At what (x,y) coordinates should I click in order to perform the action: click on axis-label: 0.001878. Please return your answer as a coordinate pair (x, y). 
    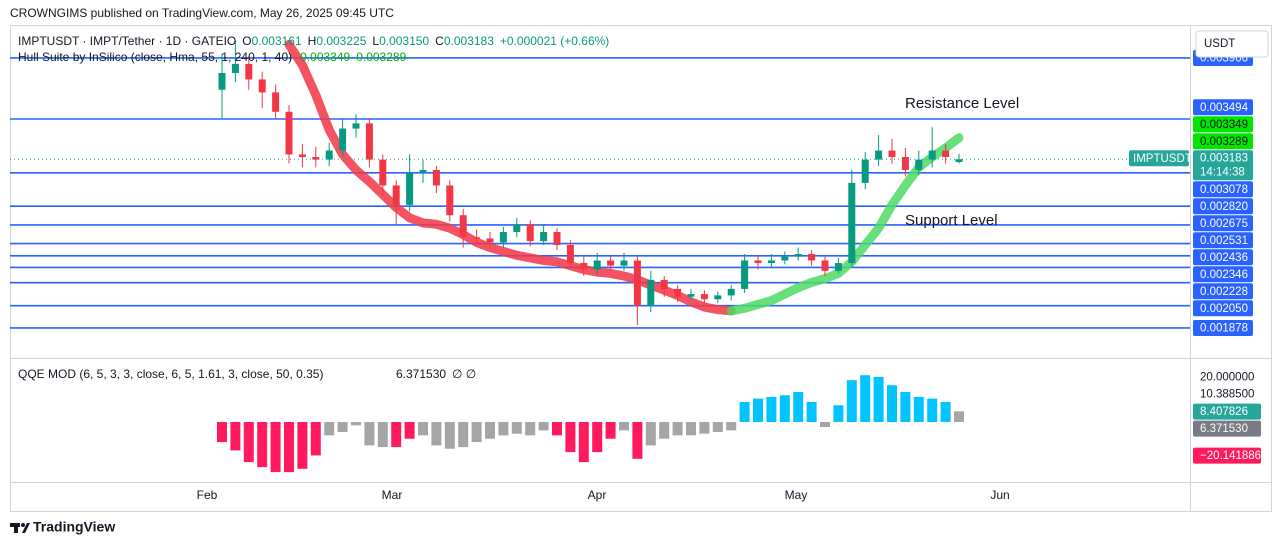
    Looking at the image, I should click on (1224, 329).